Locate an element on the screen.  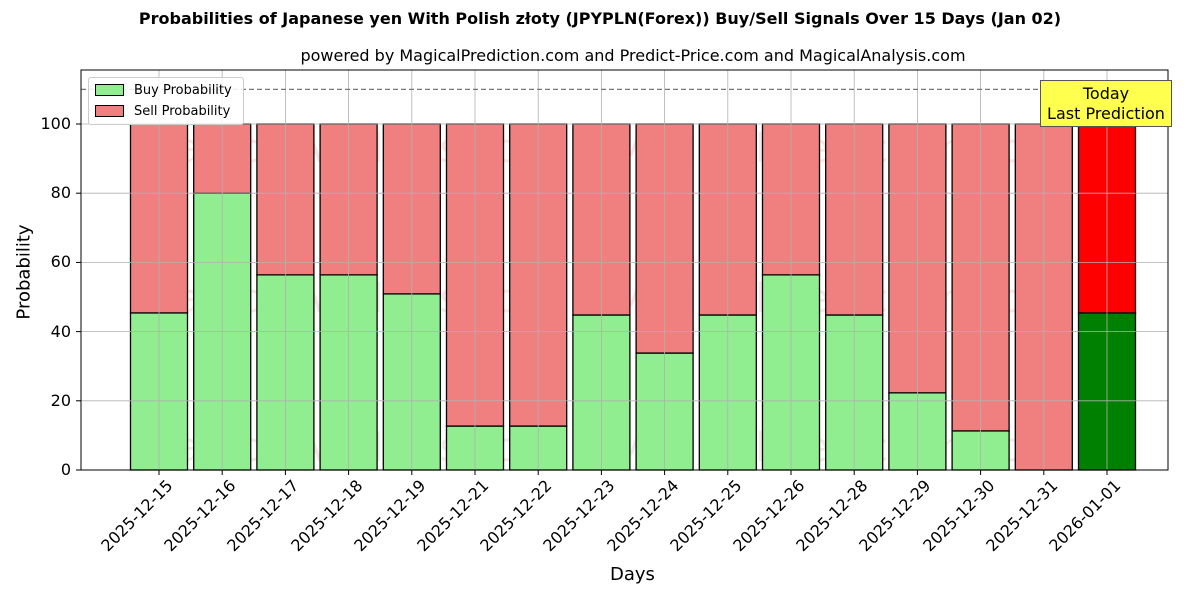
annotation-line1: Today is located at coordinates (1106, 93).